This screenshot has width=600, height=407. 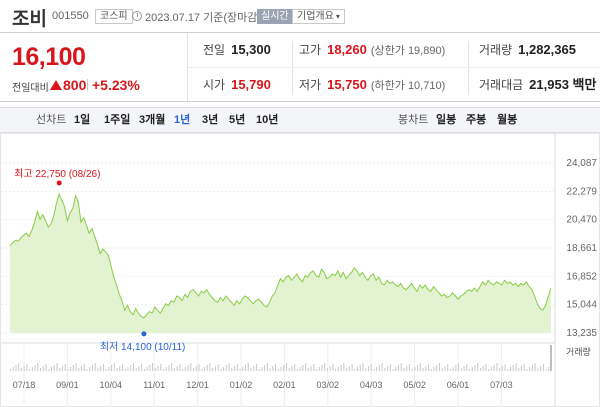 I want to click on period-1y: 1년, so click(x=182, y=120).